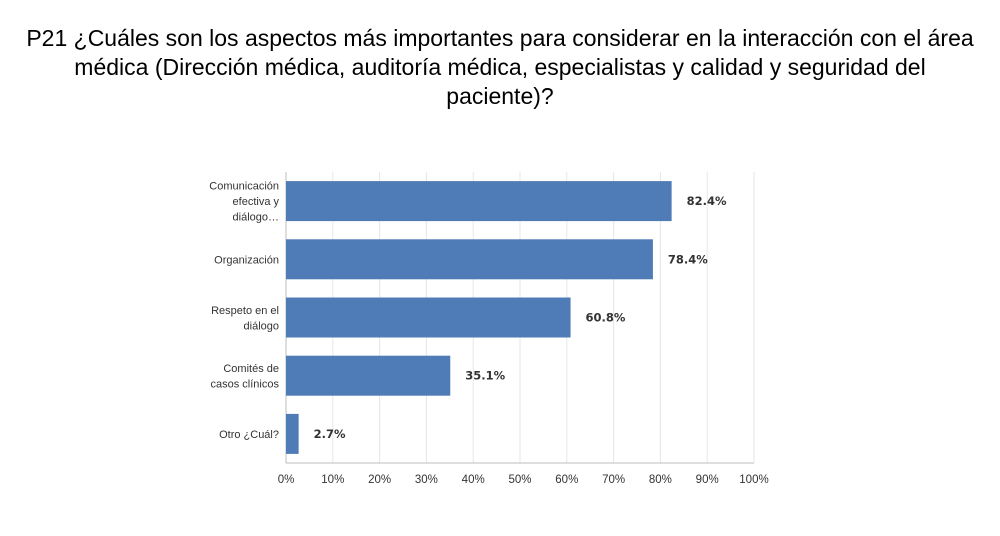 The image size is (1000, 536). Describe the element at coordinates (660, 480) in the screenshot. I see `x-tick-label: 80%` at that location.